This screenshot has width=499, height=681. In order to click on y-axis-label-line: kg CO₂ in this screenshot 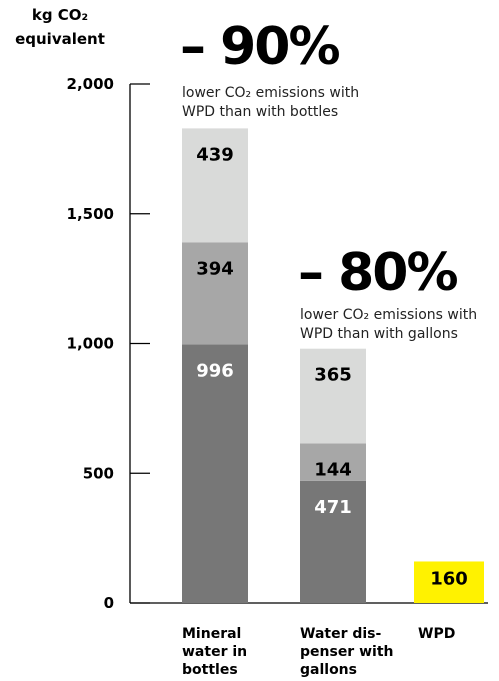, I will do `click(60, 15)`.